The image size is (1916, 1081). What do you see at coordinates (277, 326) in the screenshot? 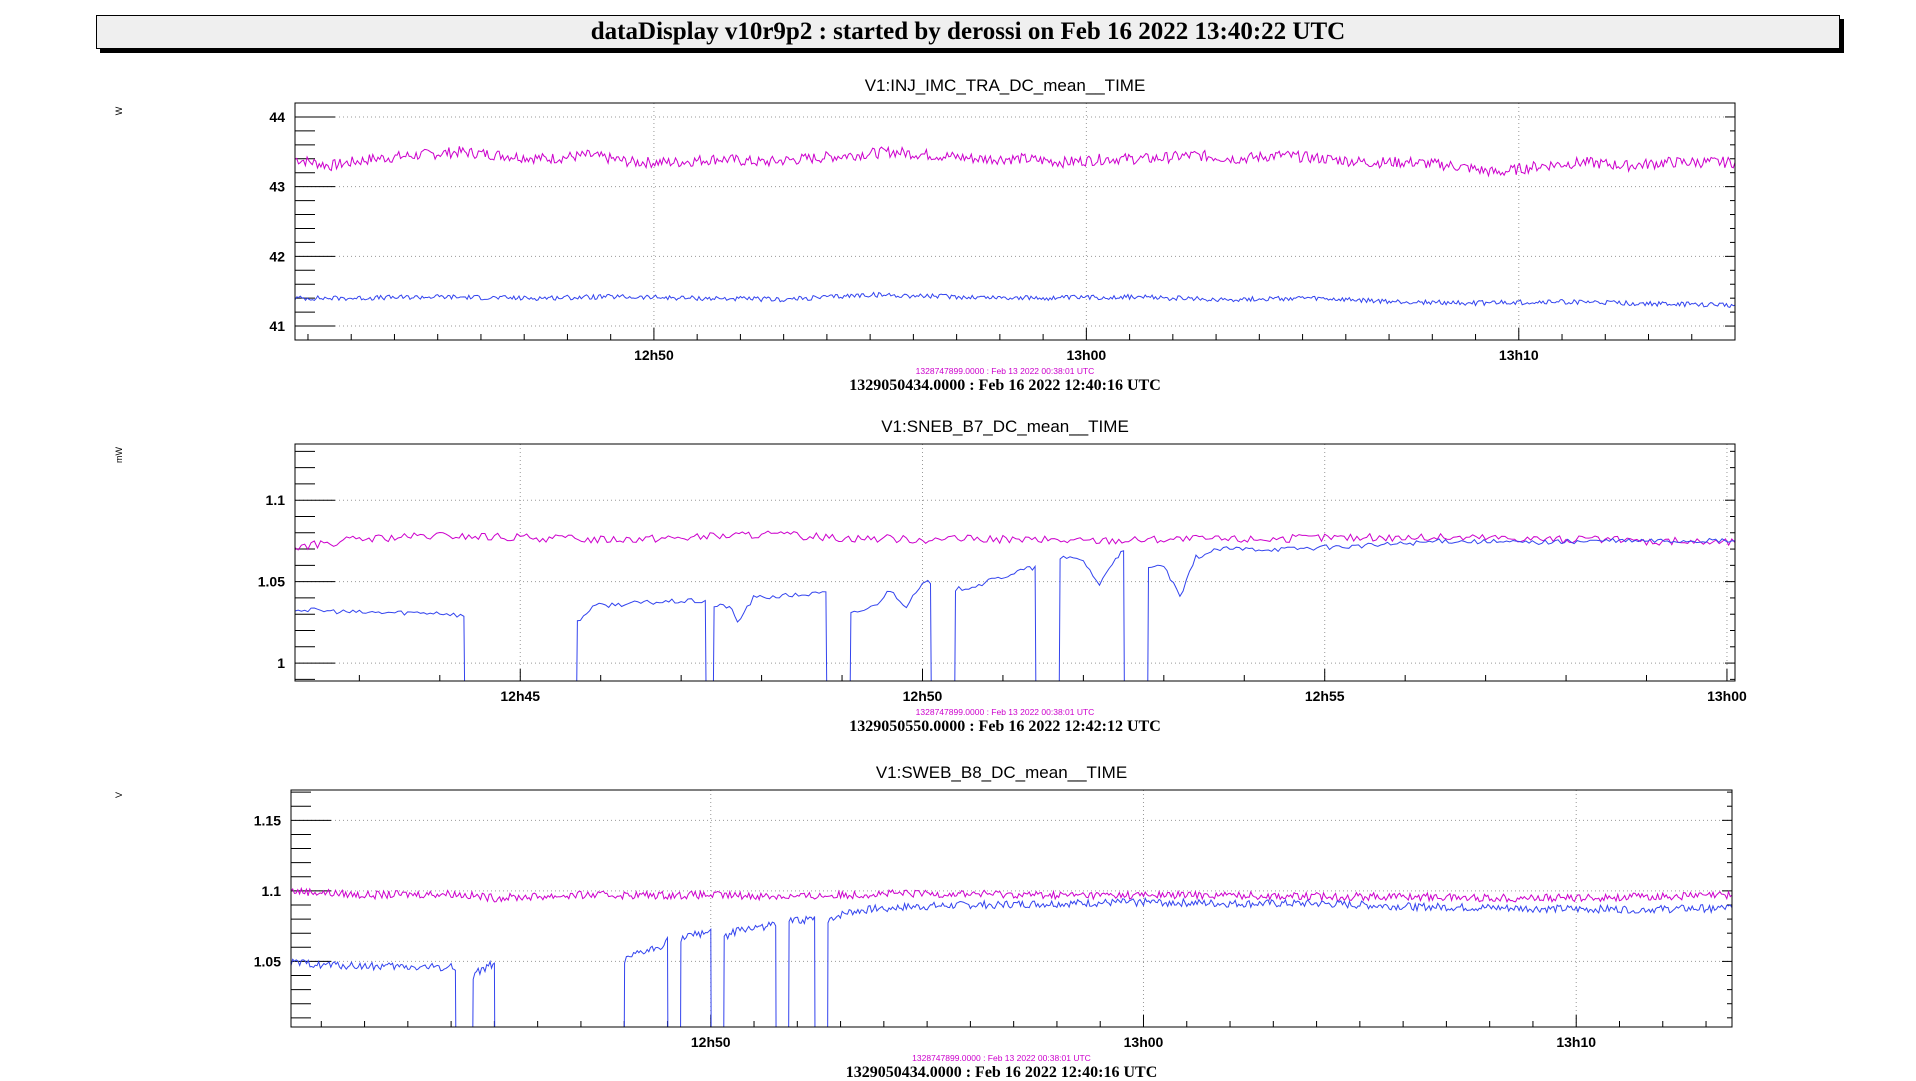
I see `y-tick-label: 41` at bounding box center [277, 326].